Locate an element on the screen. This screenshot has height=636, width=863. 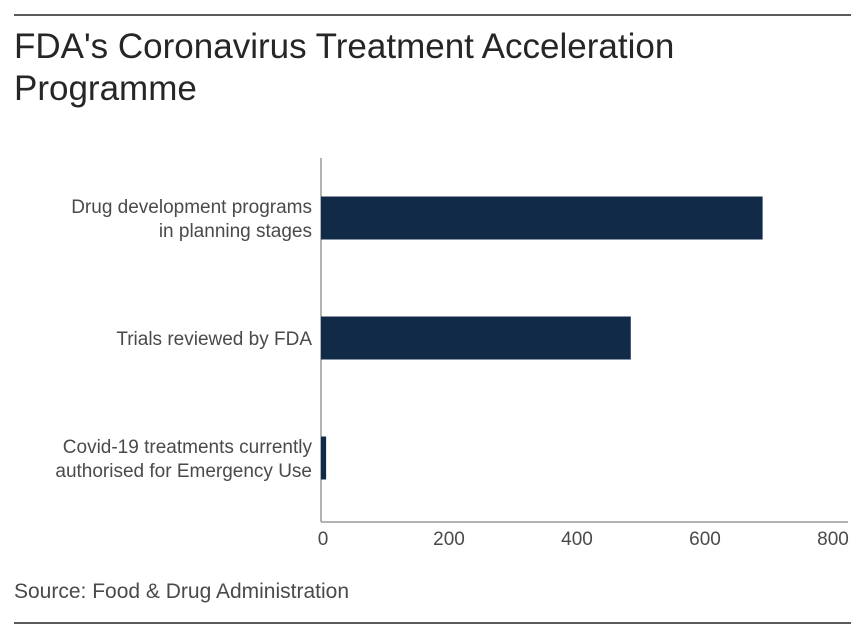
x-tick-label-600: 600 is located at coordinates (705, 539).